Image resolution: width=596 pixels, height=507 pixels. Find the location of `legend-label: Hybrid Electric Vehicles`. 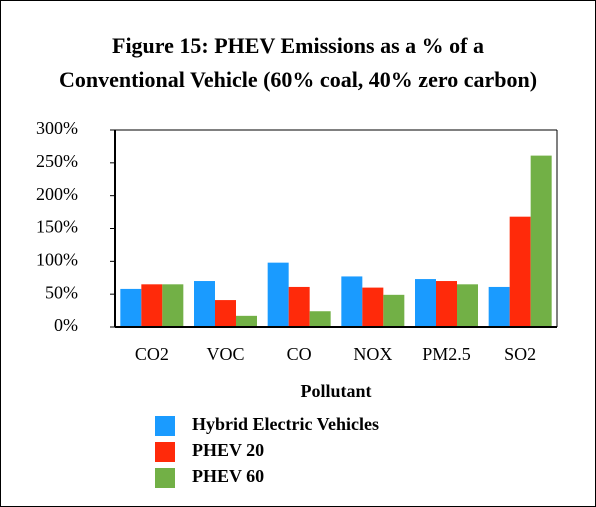

legend-label: Hybrid Electric Vehicles is located at coordinates (285, 424).